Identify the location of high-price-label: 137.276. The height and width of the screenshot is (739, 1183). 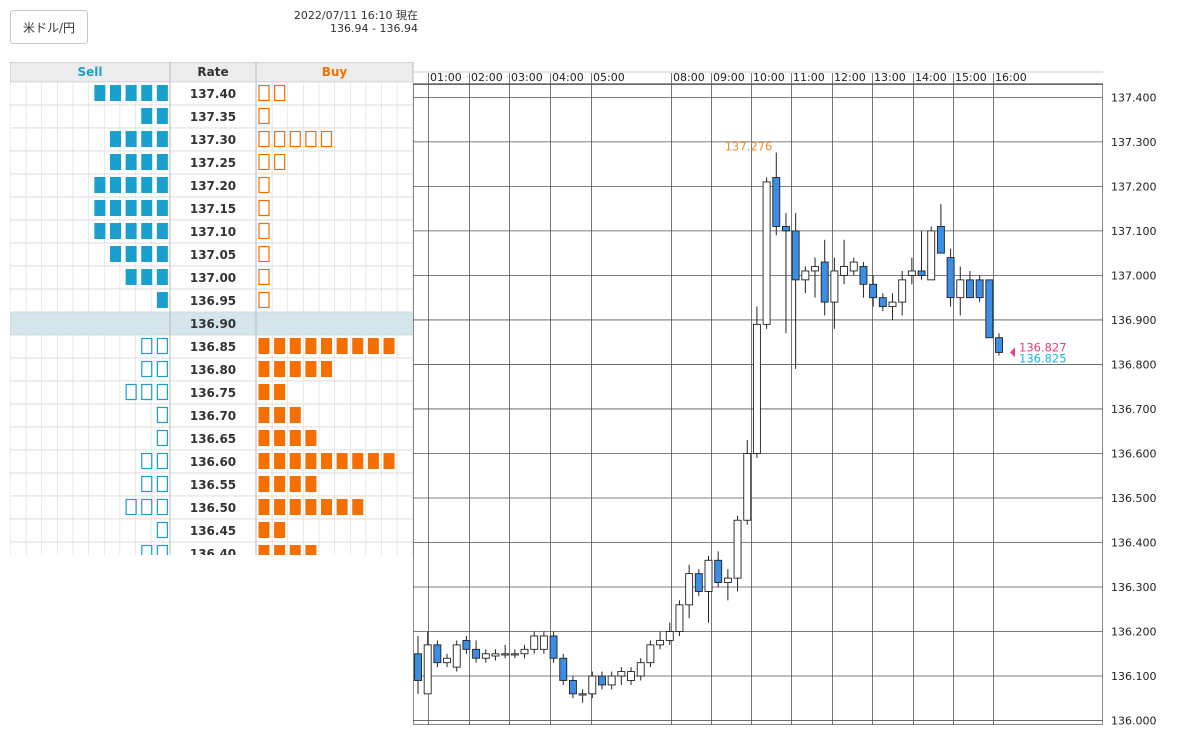
(749, 147).